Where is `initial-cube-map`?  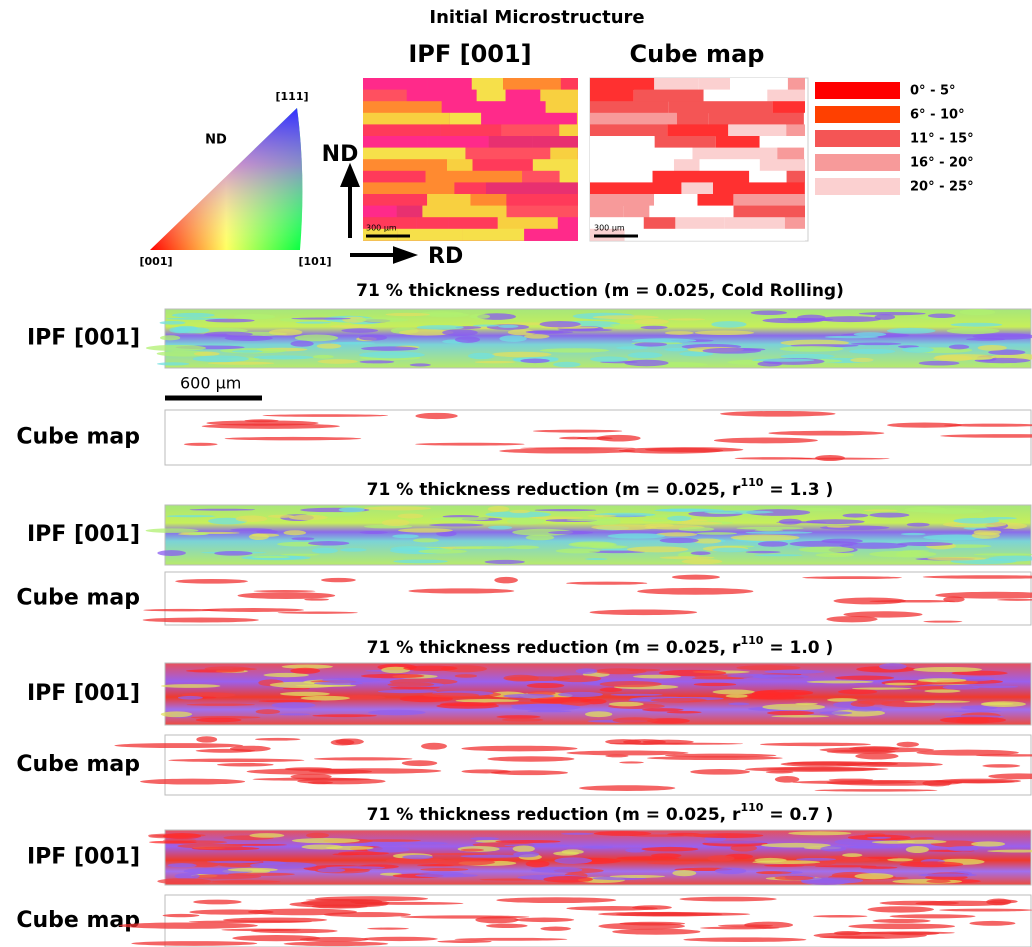 initial-cube-map is located at coordinates (699, 159).